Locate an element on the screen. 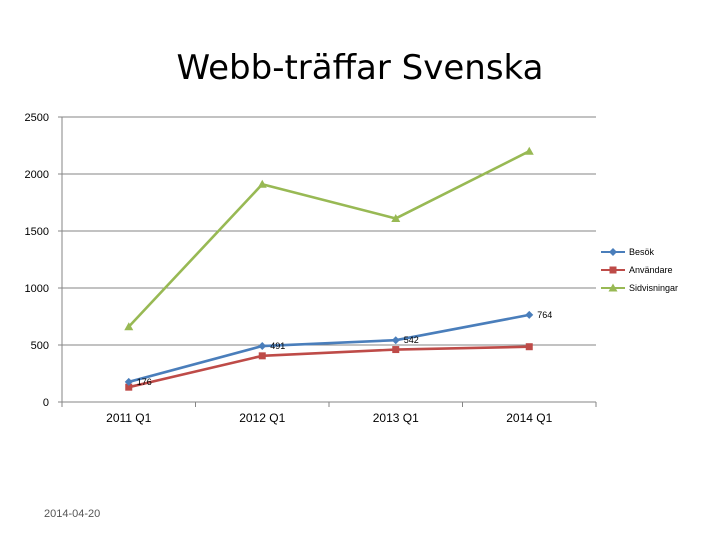 The width and height of the screenshot is (720, 540). x-tick-label: 2012 Q1 is located at coordinates (262, 418).